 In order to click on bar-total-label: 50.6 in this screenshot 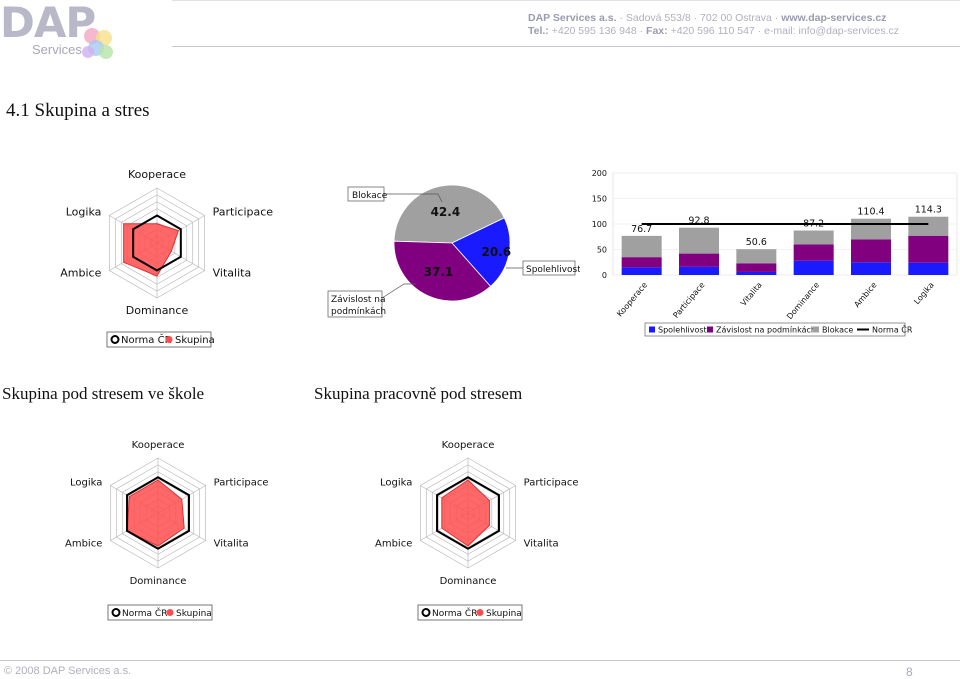, I will do `click(756, 242)`.